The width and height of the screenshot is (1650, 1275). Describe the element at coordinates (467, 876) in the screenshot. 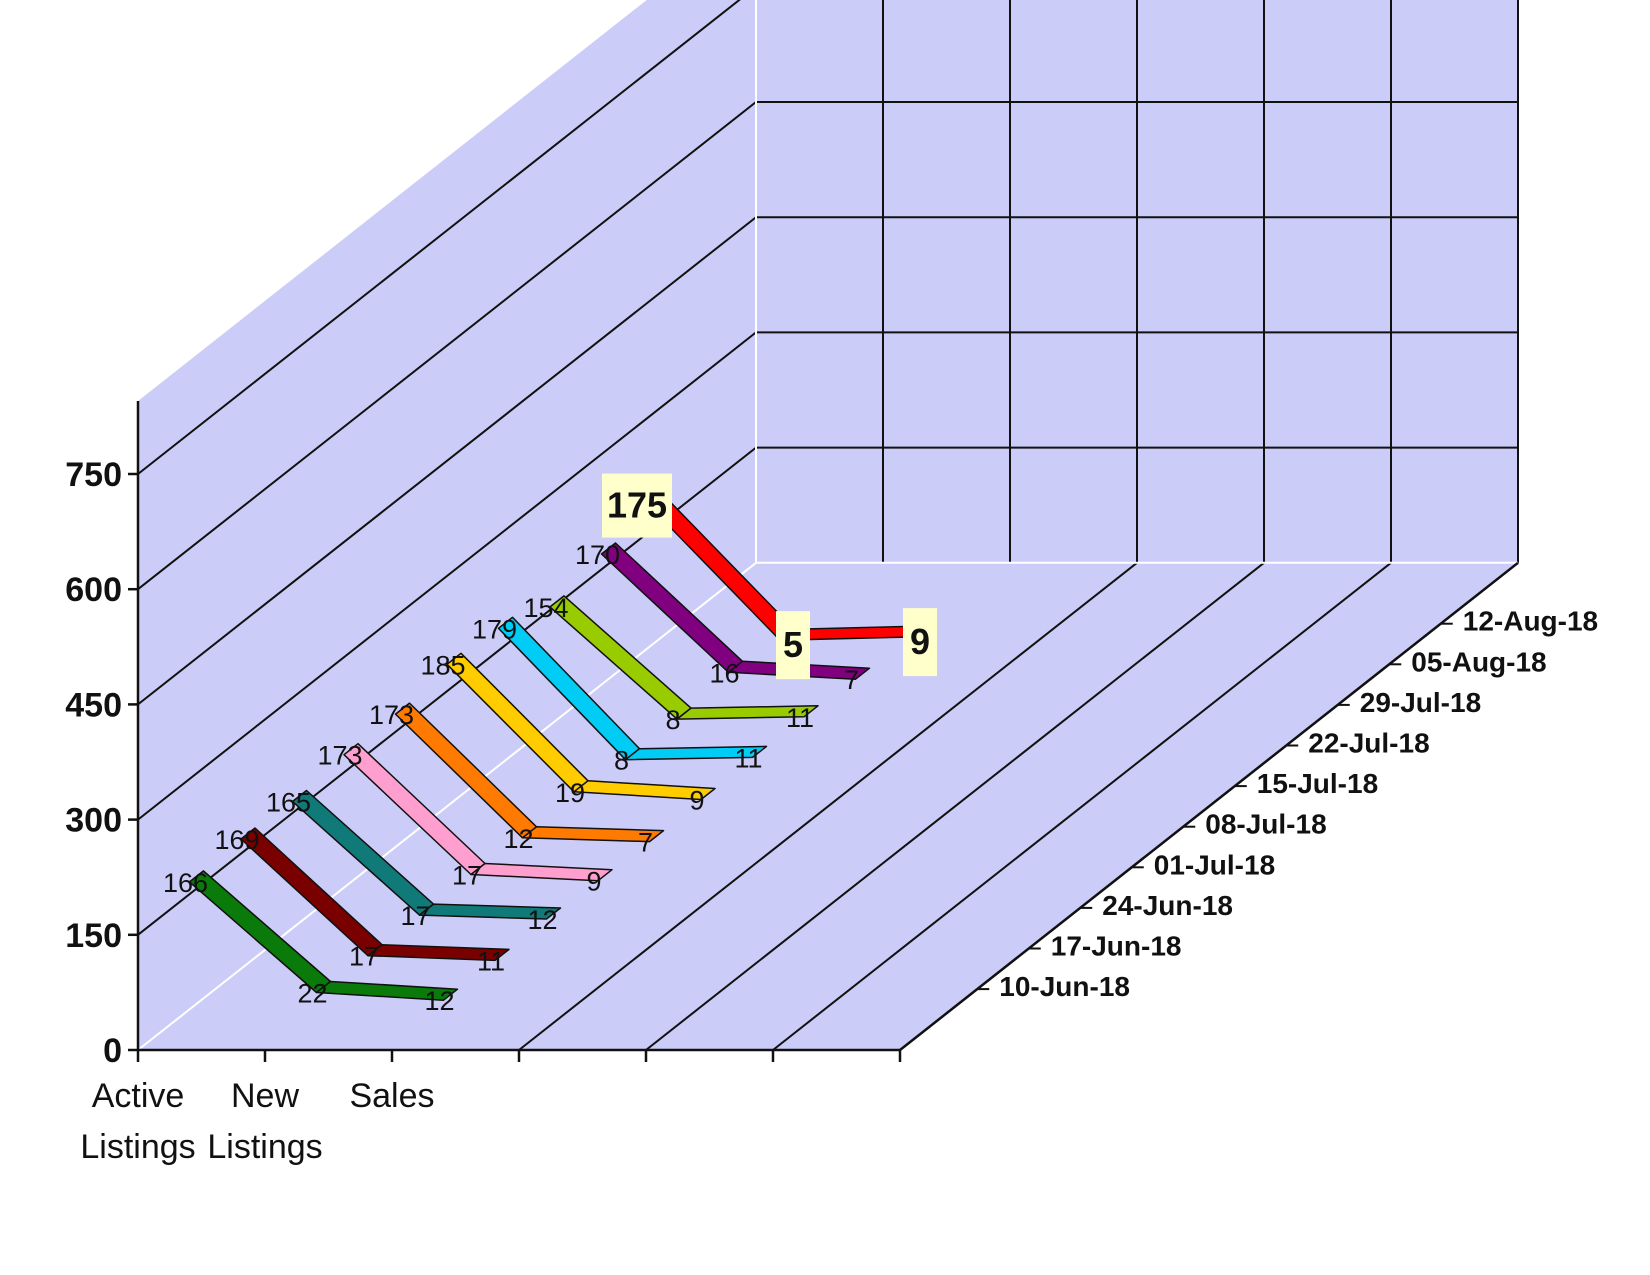

I see `data-label-3-1: 17` at that location.